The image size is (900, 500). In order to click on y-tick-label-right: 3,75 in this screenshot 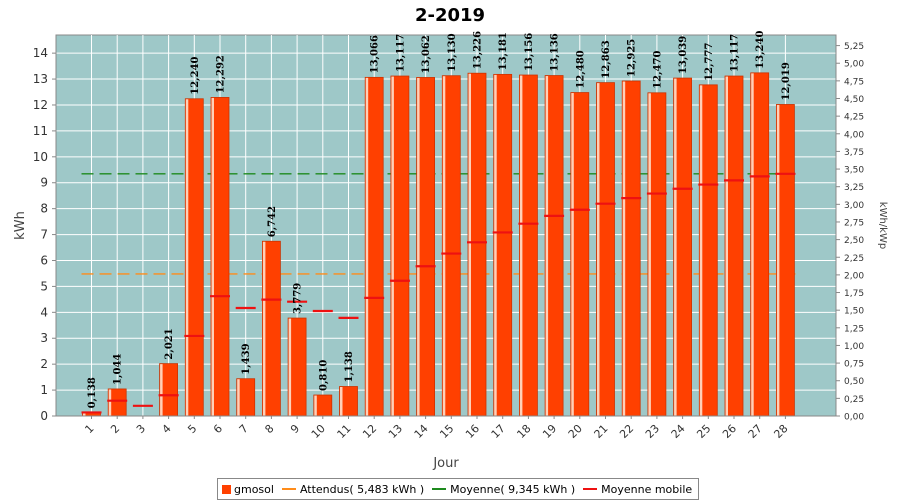, I will do `click(854, 153)`.